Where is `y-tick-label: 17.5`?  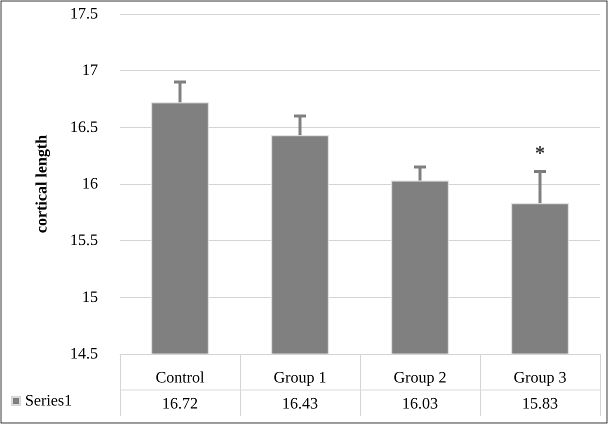 y-tick-label: 17.5 is located at coordinates (84, 14).